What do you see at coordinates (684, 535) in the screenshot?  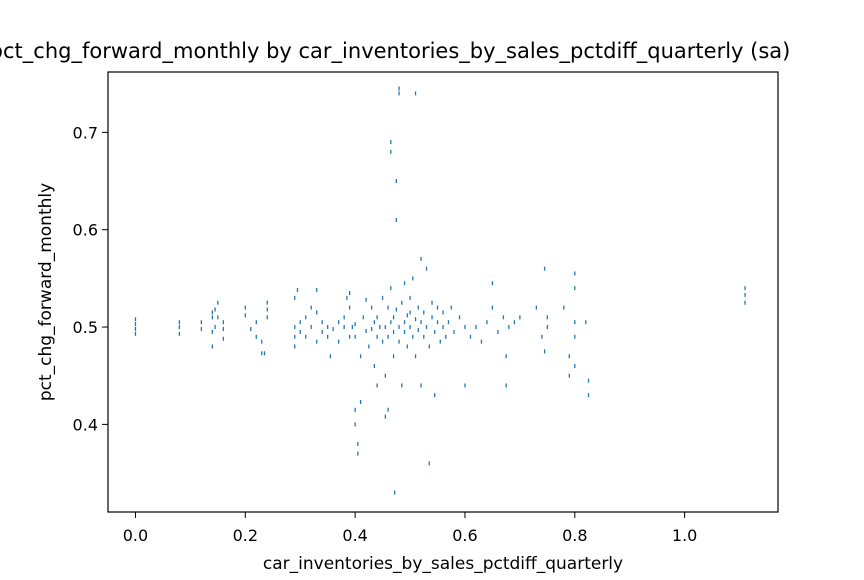 I see `x-tick-label: 1.0` at bounding box center [684, 535].